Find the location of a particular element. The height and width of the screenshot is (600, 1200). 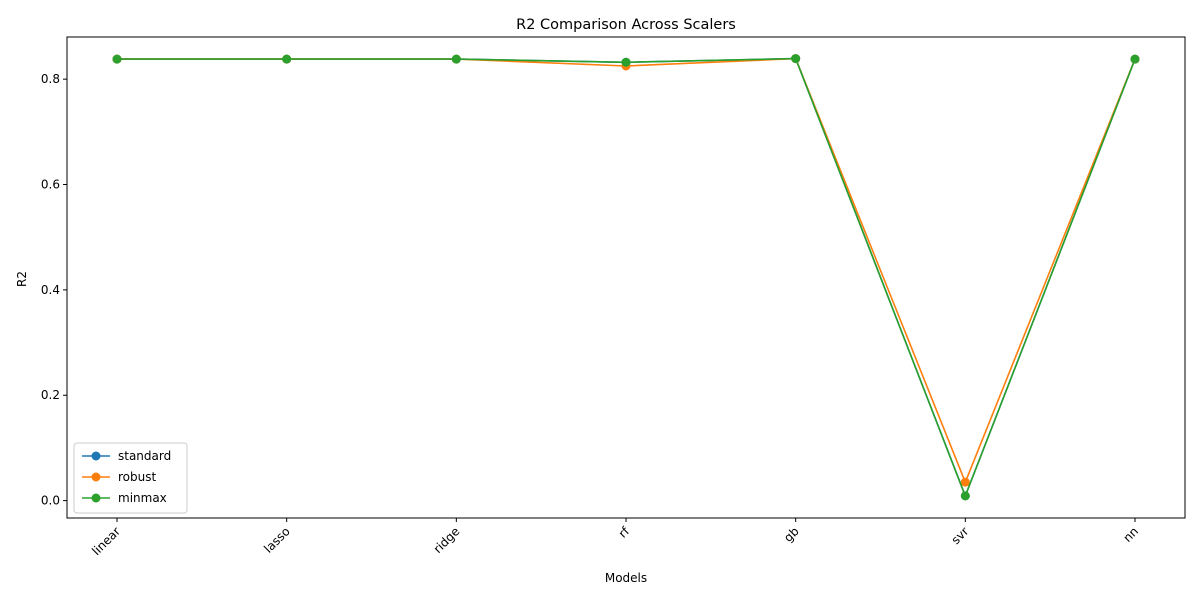

legend-marker-minmax is located at coordinates (96, 498).